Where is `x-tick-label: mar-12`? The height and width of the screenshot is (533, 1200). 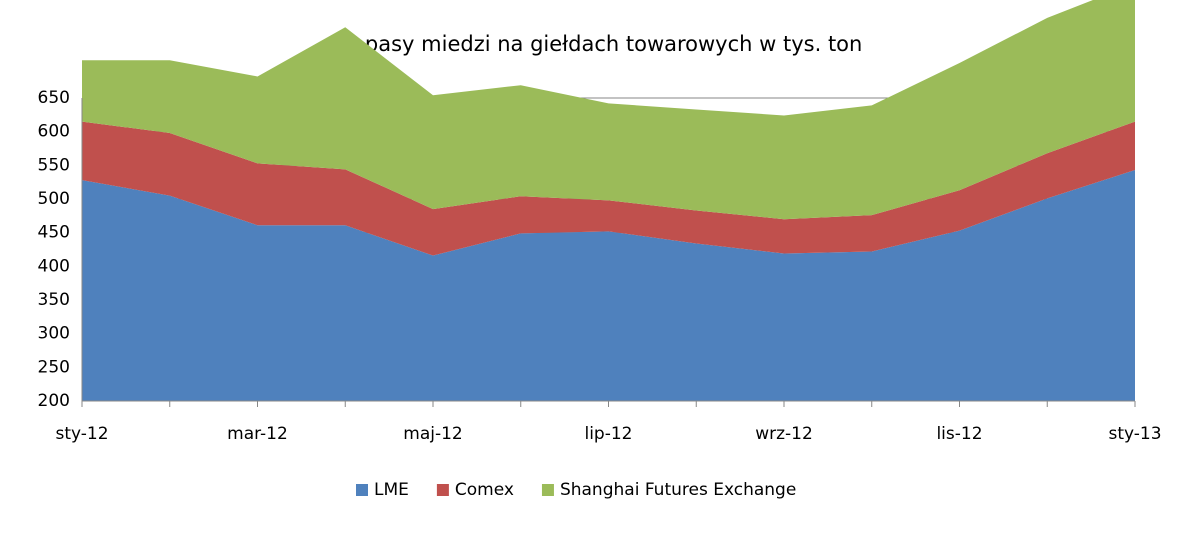
x-tick-label: mar-12 is located at coordinates (257, 434).